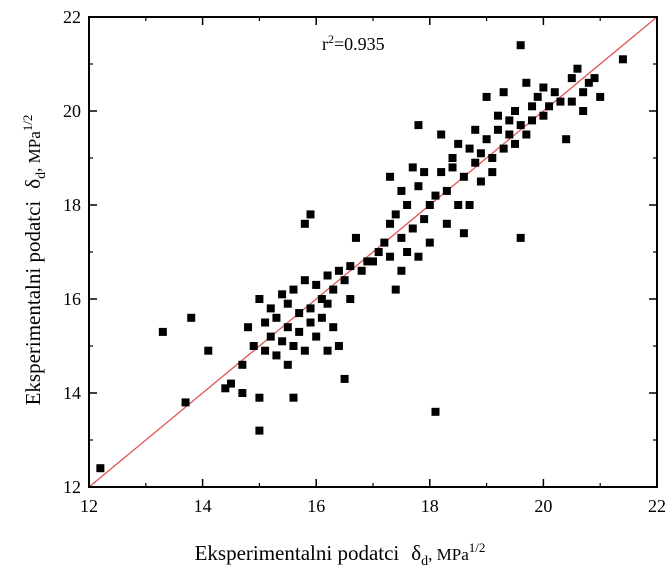 Image resolution: width=672 pixels, height=572 pixels. What do you see at coordinates (353, 43) in the screenshot?
I see `r-squared-annotation: r2=0.935` at bounding box center [353, 43].